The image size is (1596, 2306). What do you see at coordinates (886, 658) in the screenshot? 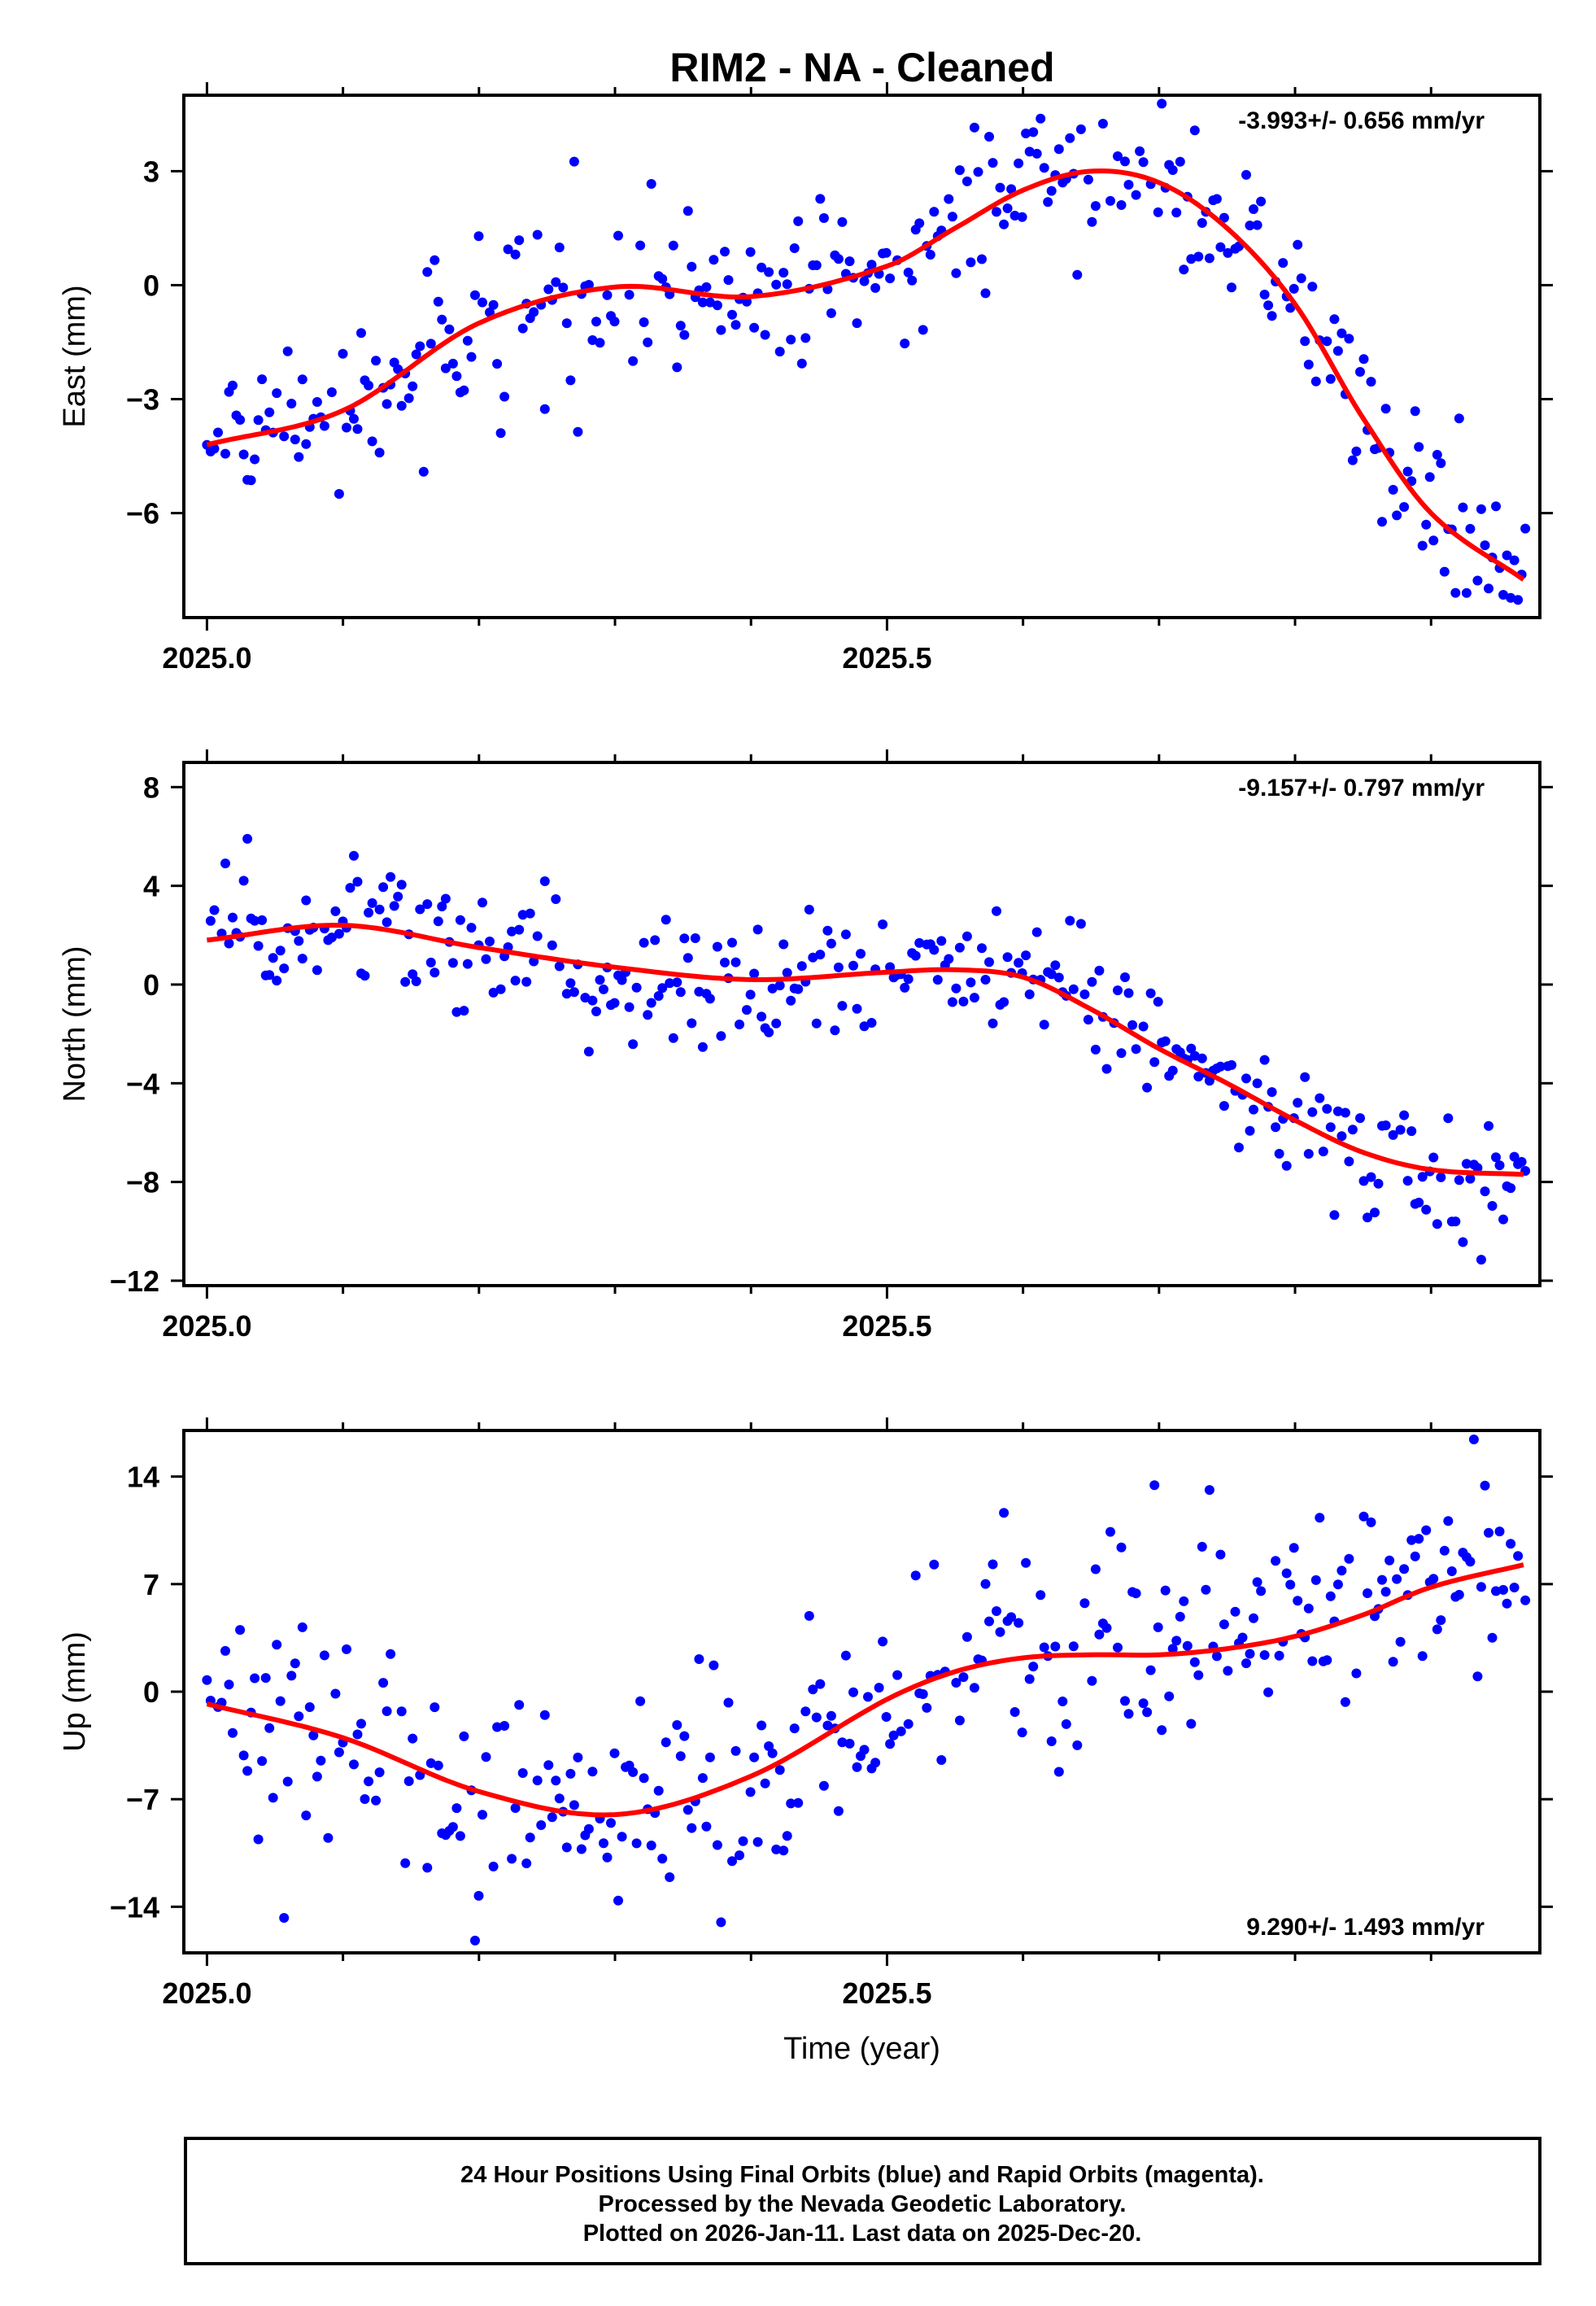
I see `east-x-tick-label: 2025.5` at bounding box center [886, 658].